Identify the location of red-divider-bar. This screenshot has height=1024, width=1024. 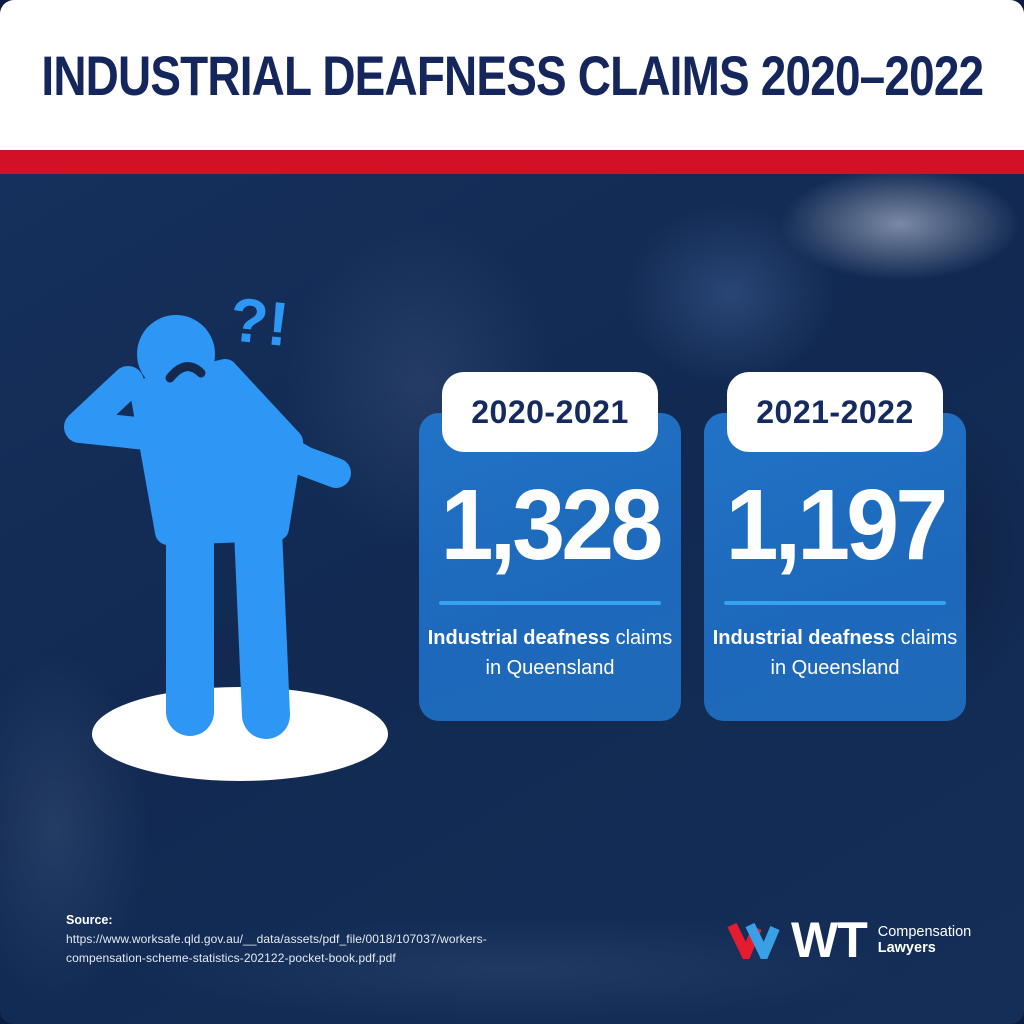
(512, 162).